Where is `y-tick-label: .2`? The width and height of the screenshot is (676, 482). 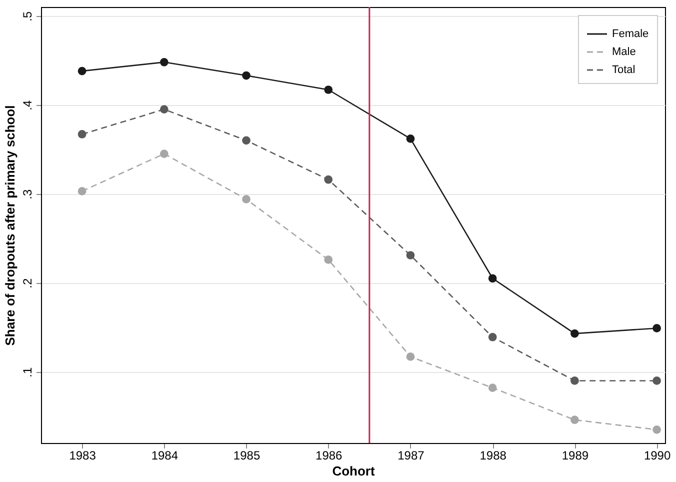
y-tick-label: .2 is located at coordinates (27, 283).